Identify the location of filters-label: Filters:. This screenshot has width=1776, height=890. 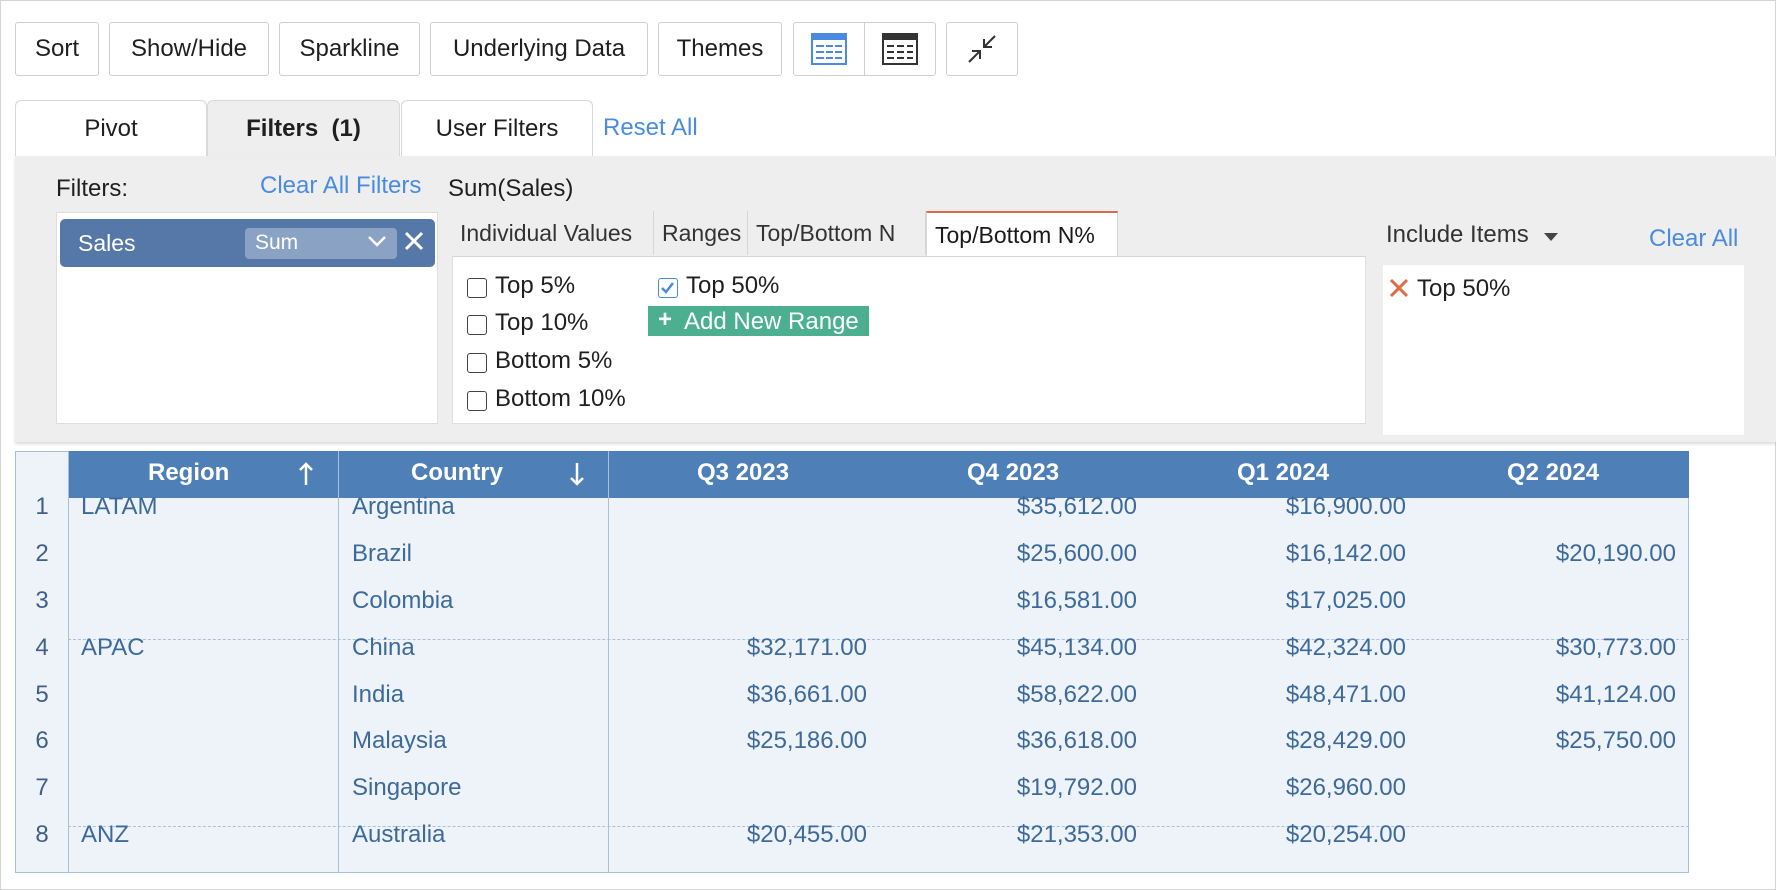
(92, 188).